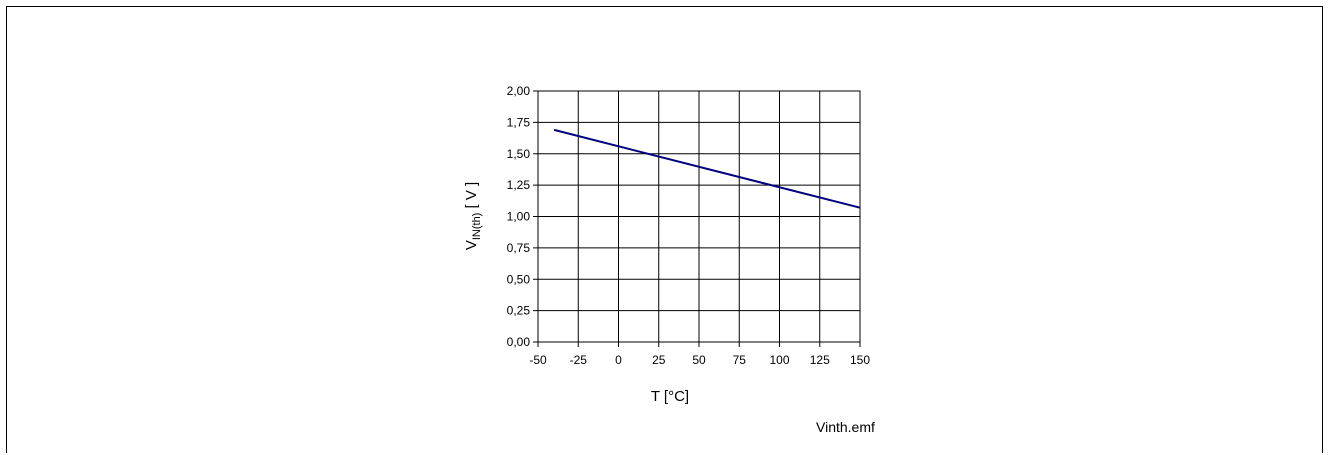 This screenshot has width=1329, height=455. Describe the element at coordinates (618, 360) in the screenshot. I see `x-tick-label: 0` at that location.